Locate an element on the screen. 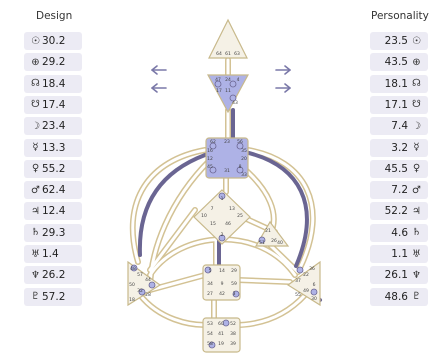  design-value: 57.2 is located at coordinates (54, 296).